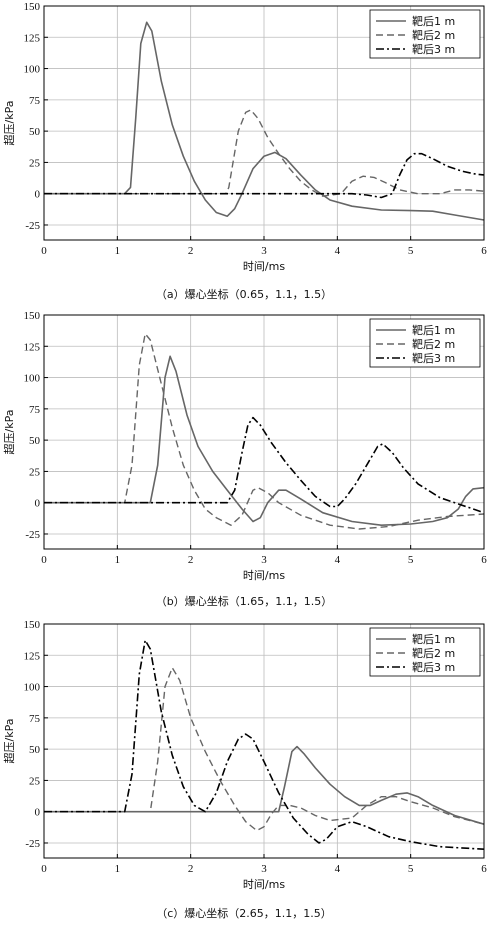 This screenshot has height=928, width=488. What do you see at coordinates (244, 294) in the screenshot?
I see `chart-caption-a: （a）爆心坐标（0.65，1.1，1.5）` at bounding box center [244, 294].